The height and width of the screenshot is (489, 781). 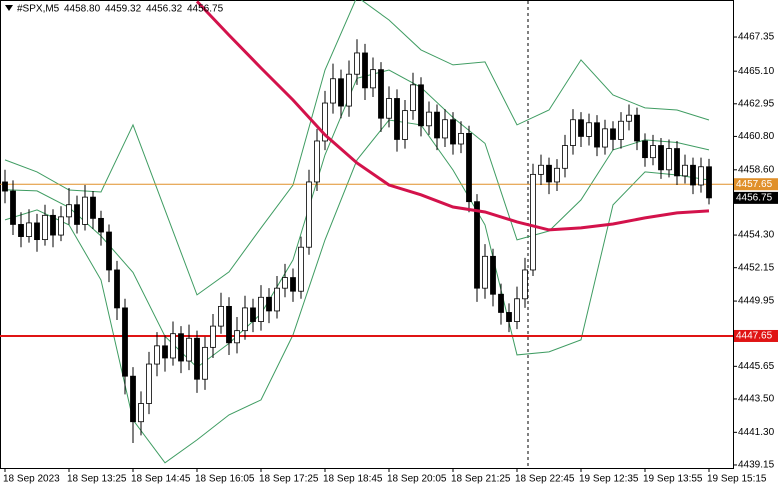 I want to click on y-tick-label: 4443.50, so click(x=756, y=399).